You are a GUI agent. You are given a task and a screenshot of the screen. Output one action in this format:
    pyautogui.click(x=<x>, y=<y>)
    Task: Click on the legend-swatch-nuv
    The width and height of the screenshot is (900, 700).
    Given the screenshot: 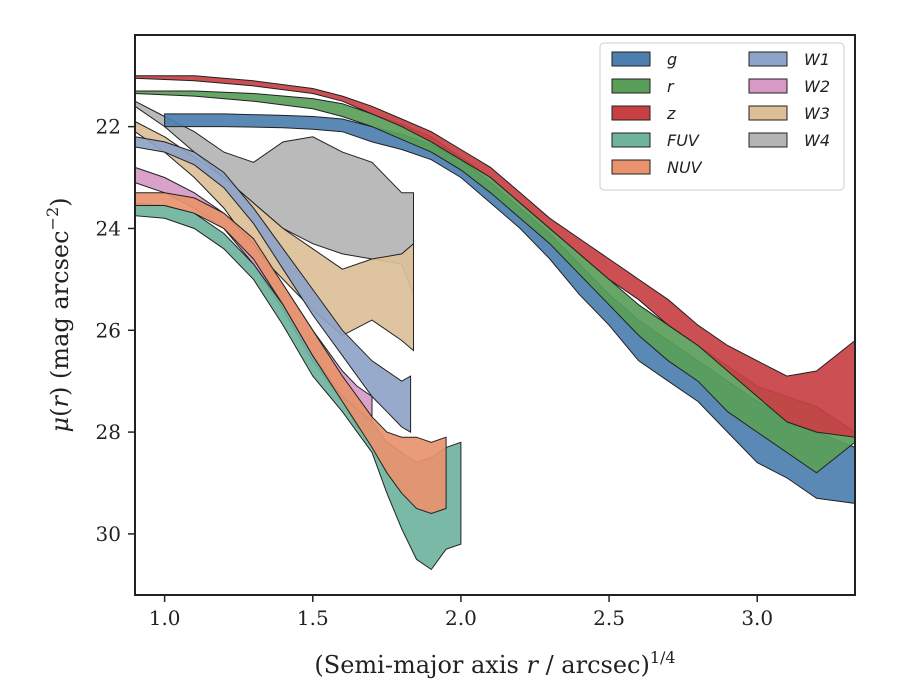 What is the action you would take?
    pyautogui.click(x=631, y=167)
    